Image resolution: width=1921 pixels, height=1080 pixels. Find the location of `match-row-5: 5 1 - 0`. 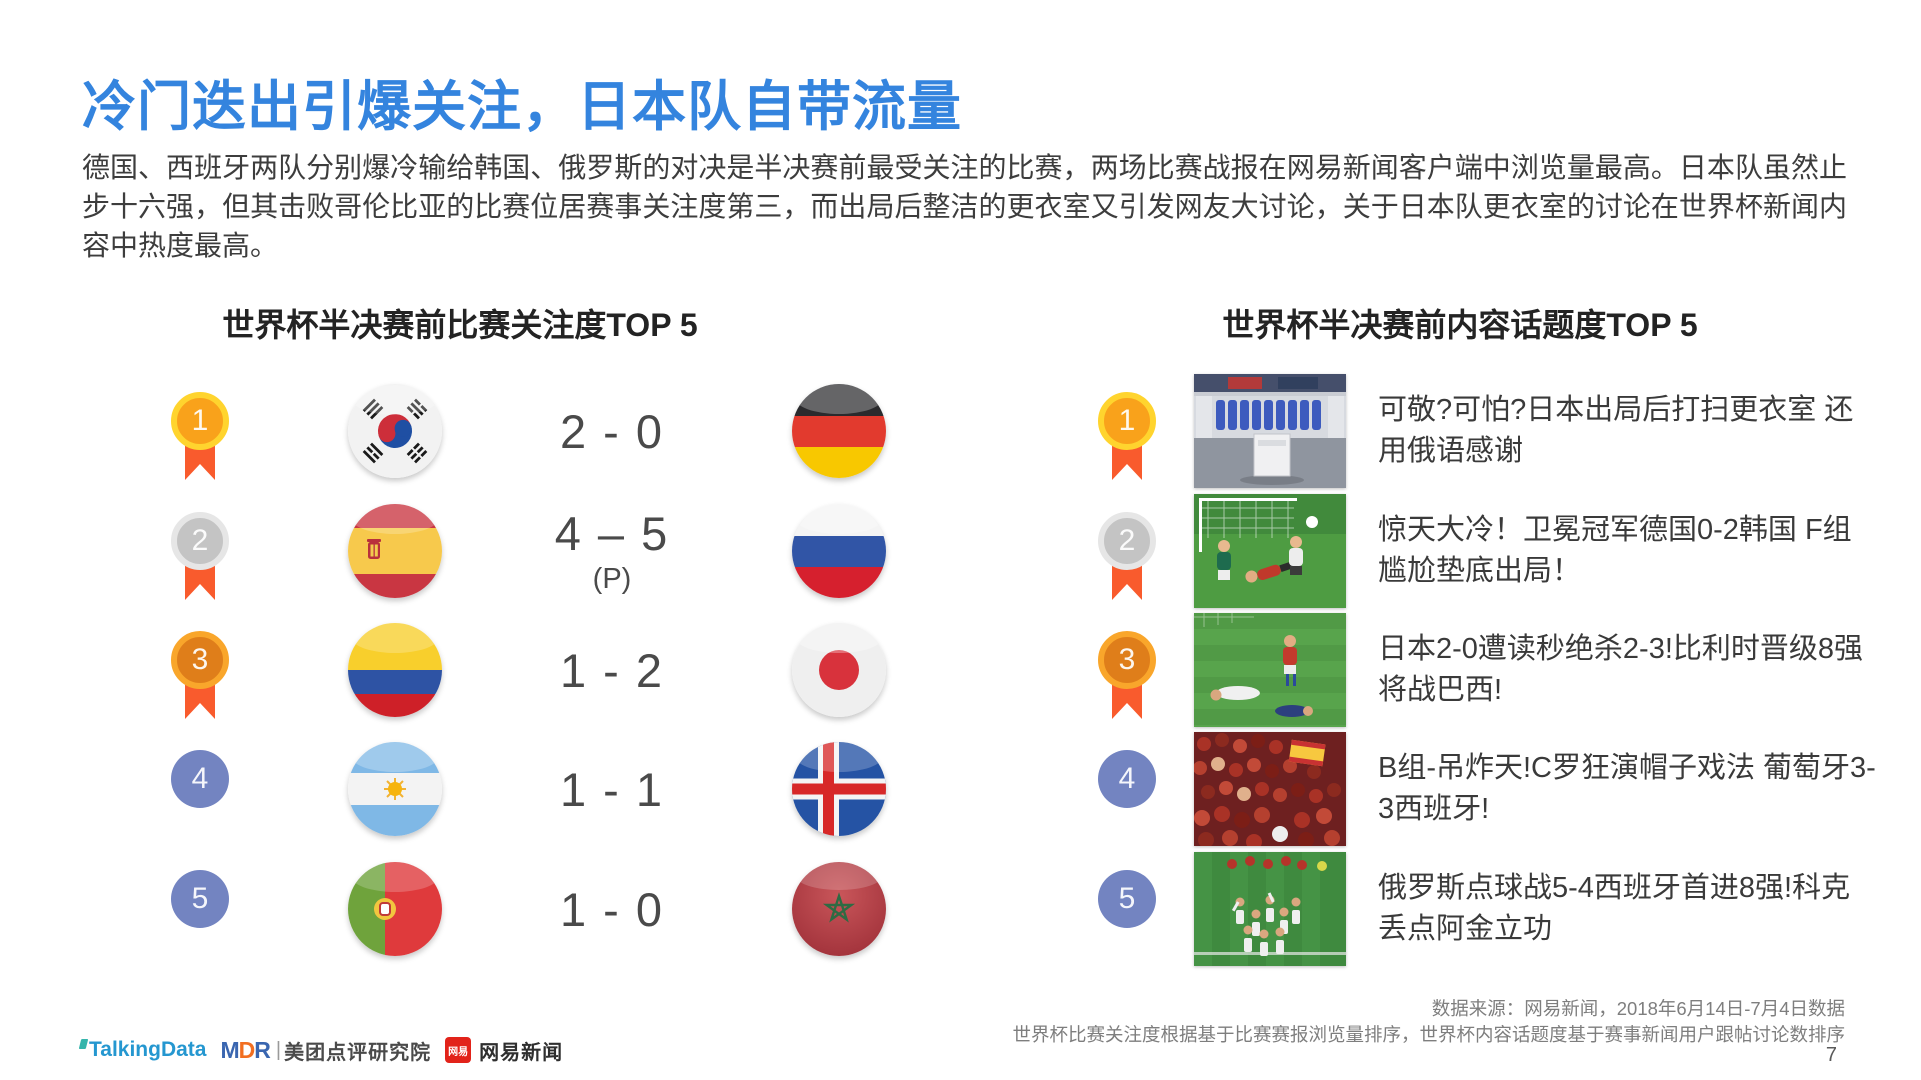

match-row-5: 5 1 - 0 is located at coordinates (960, 909).